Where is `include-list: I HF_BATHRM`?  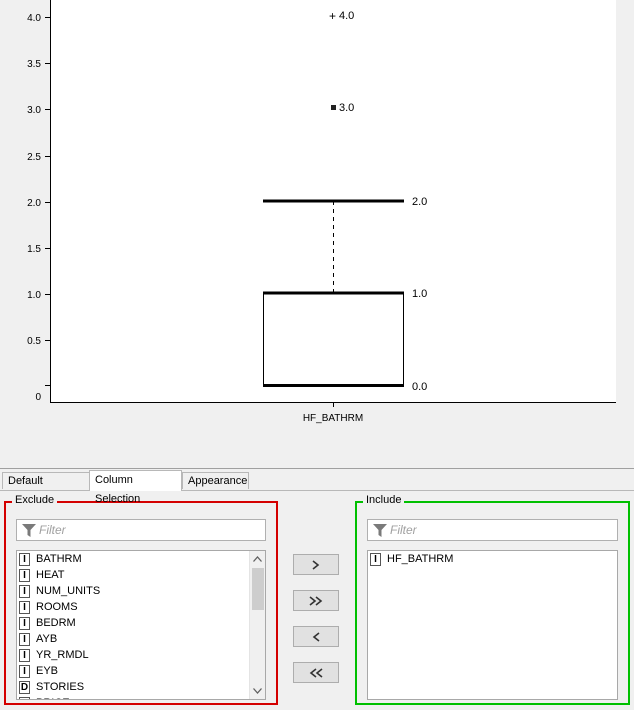 include-list: I HF_BATHRM is located at coordinates (492, 625).